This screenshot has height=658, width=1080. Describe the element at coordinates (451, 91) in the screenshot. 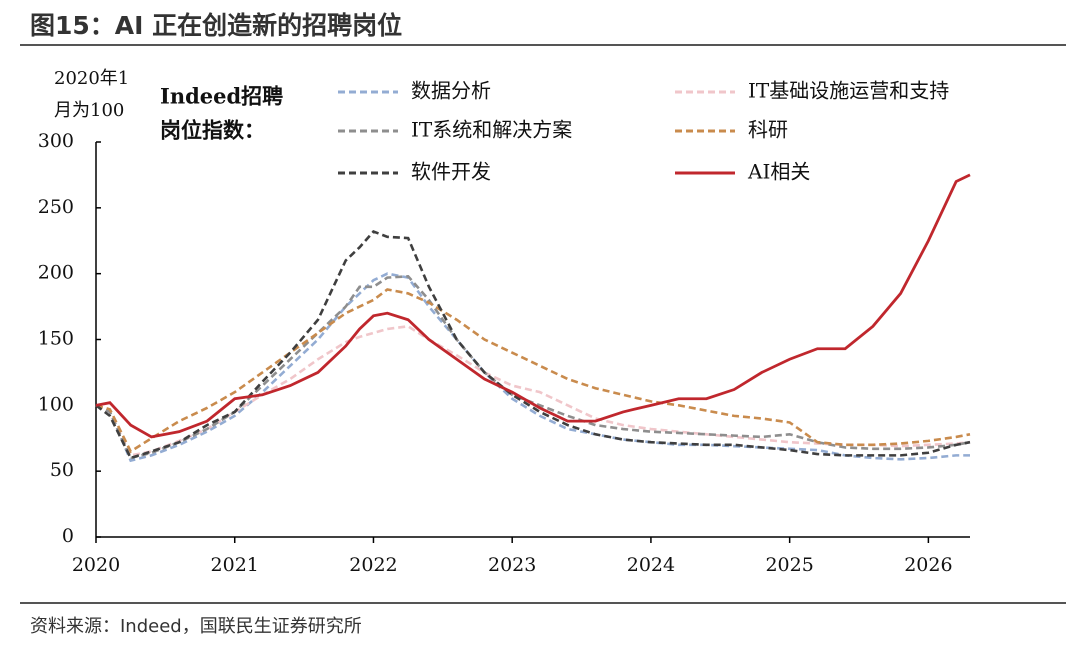

I see `legend-label: 数据分析` at that location.